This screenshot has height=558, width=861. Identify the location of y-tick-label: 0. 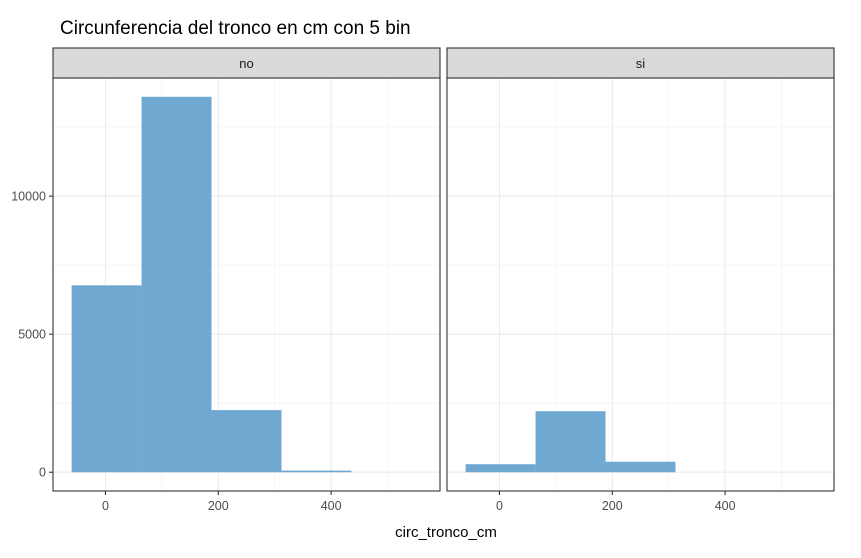
(42, 473).